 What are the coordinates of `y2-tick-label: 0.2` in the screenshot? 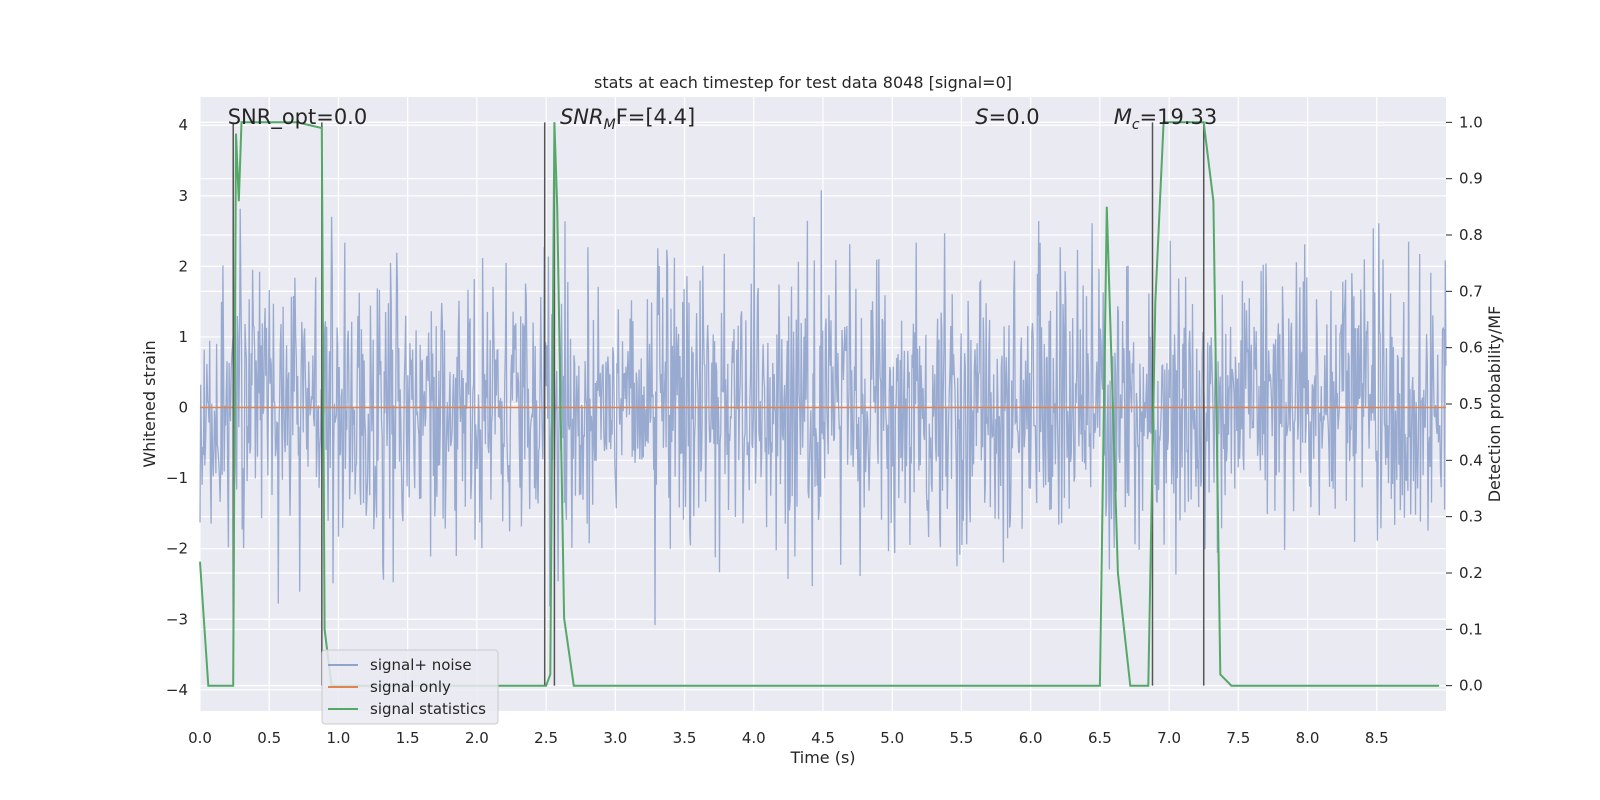 It's located at (1471, 573).